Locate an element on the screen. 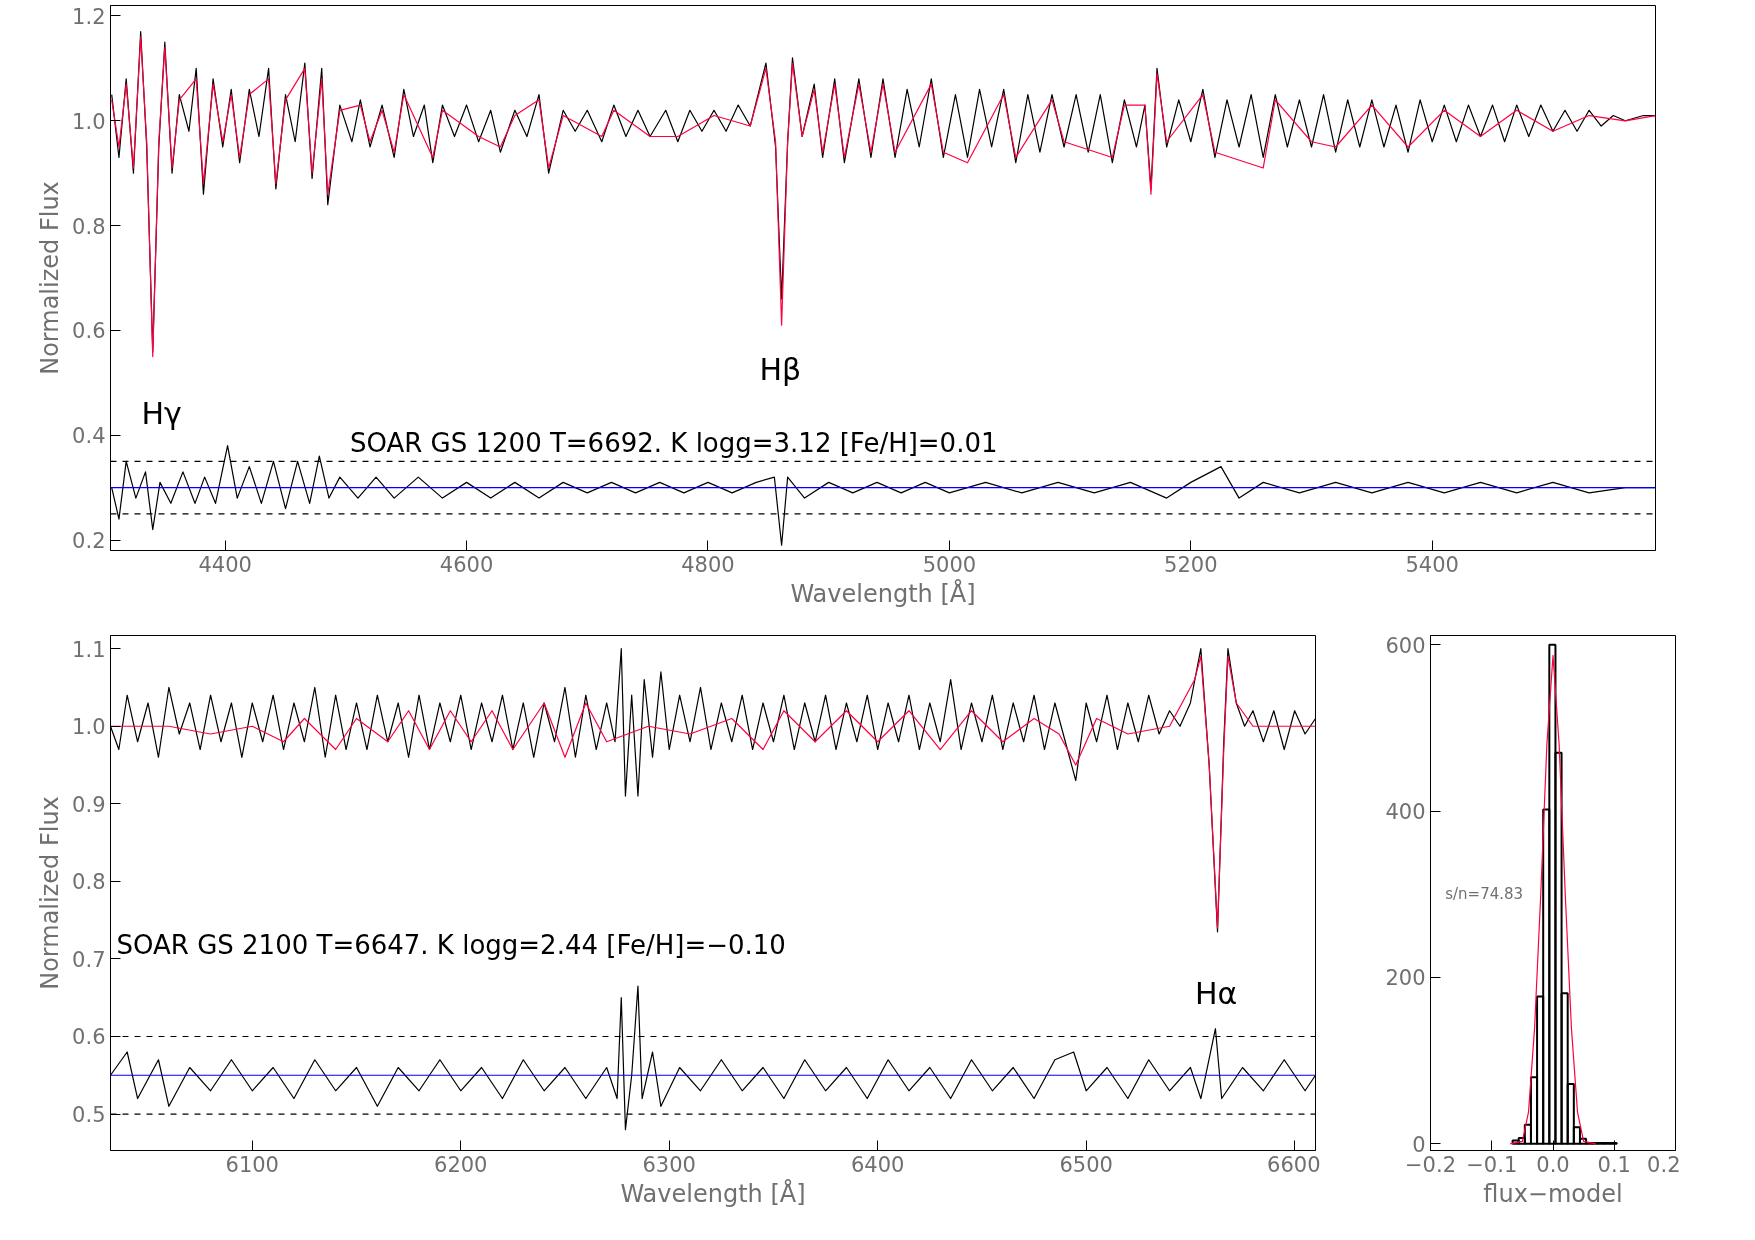 The image size is (1755, 1240). x-tick-label: 5400 is located at coordinates (1432, 564).